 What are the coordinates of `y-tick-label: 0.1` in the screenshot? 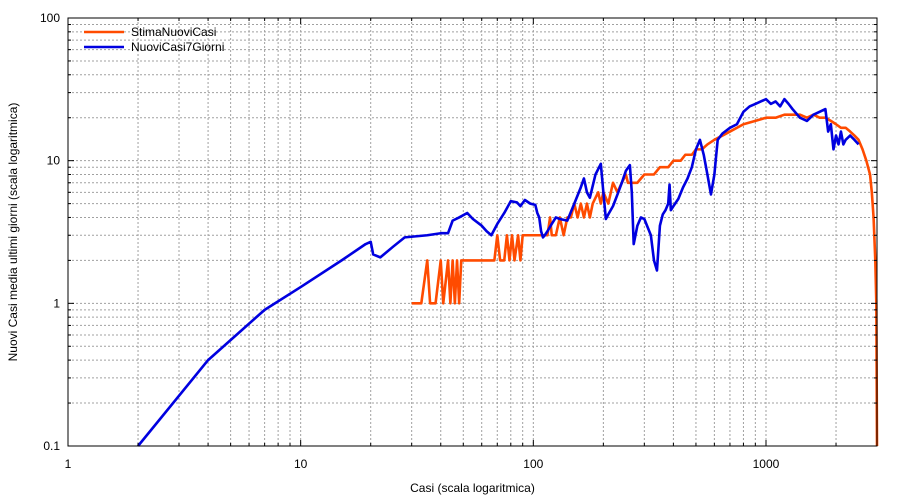 It's located at (51, 446).